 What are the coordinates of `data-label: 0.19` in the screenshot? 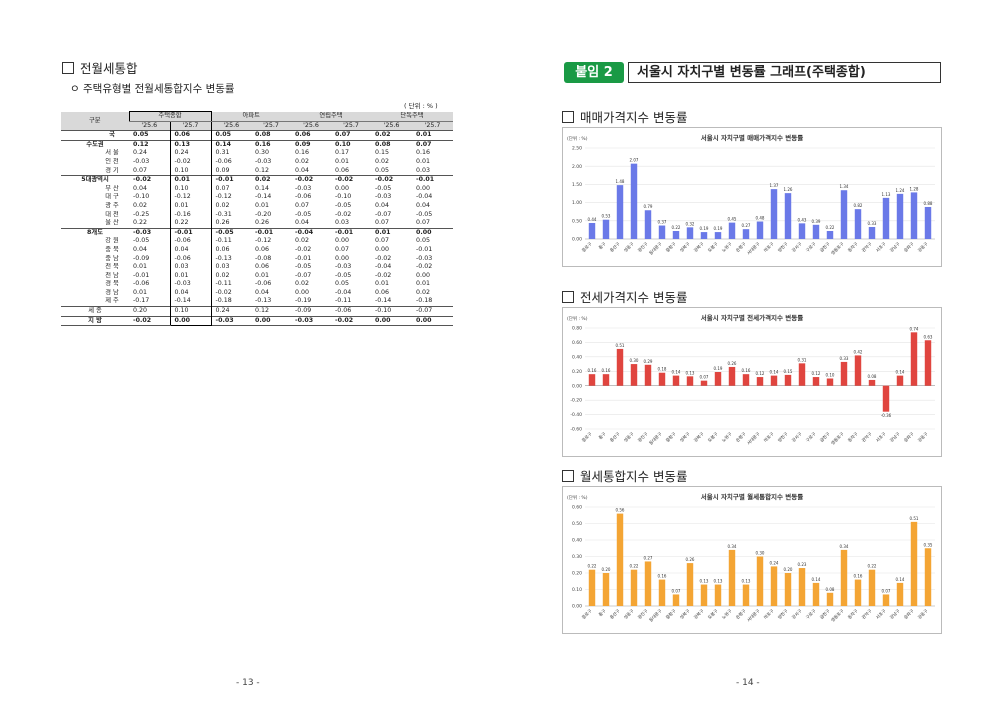 It's located at (704, 228).